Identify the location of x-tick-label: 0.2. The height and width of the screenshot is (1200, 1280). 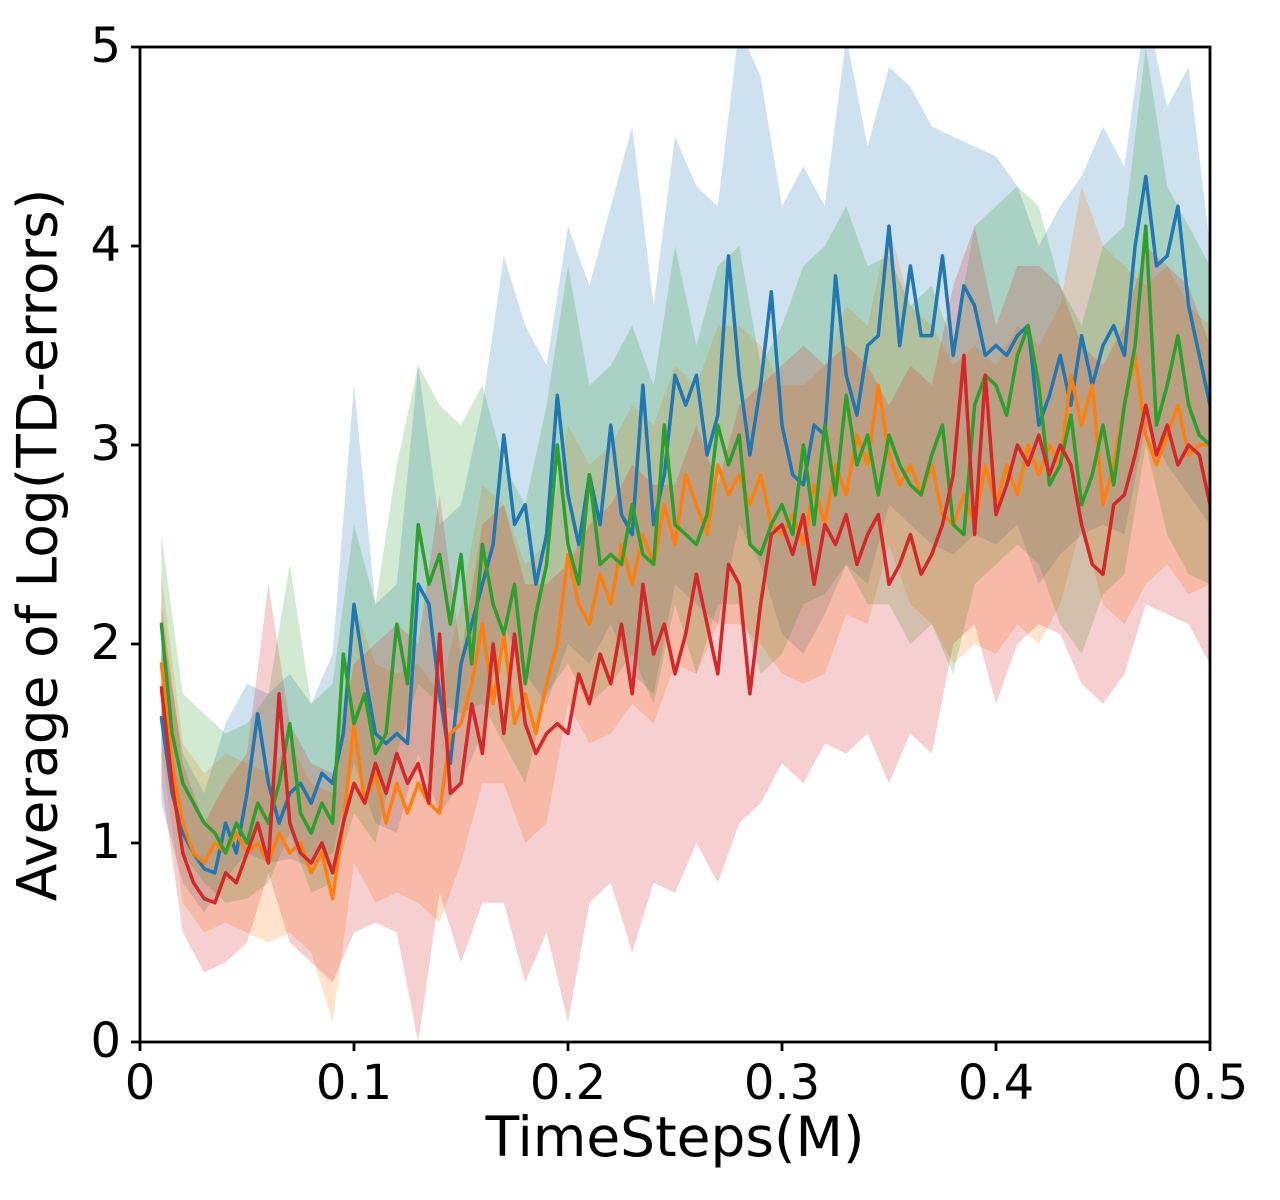
(568, 1083).